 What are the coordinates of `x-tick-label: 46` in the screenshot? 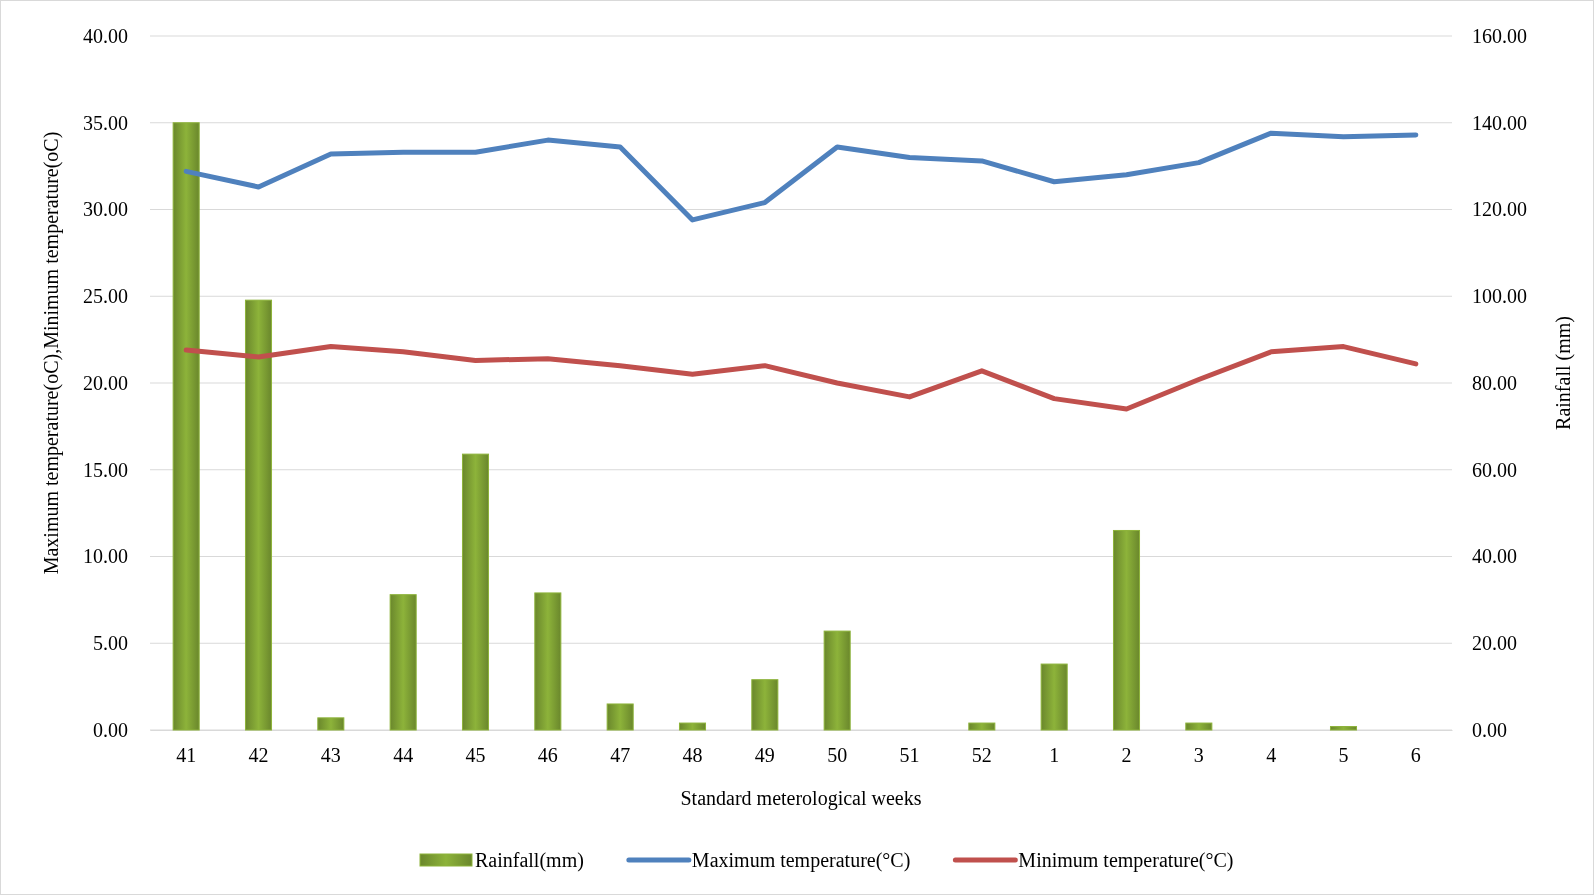 It's located at (547, 755).